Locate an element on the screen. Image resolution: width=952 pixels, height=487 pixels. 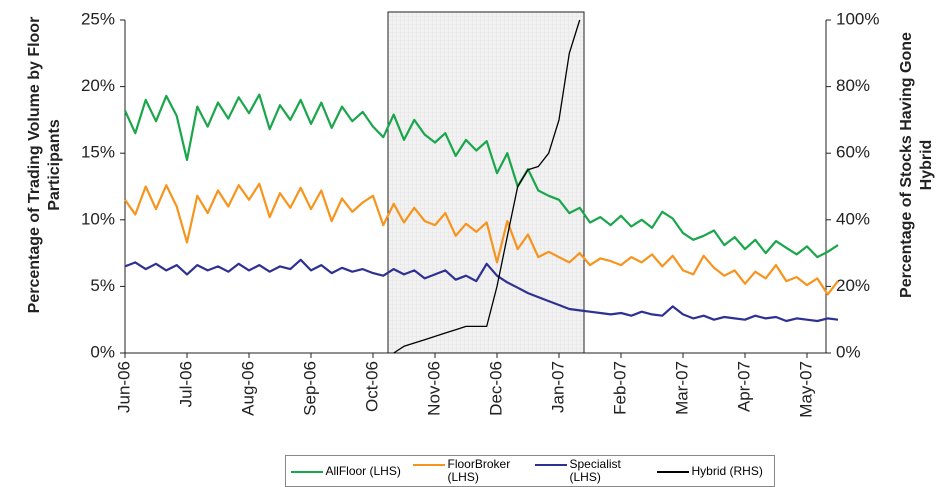
x-tick-label: Oct-06 is located at coordinates (371, 386).